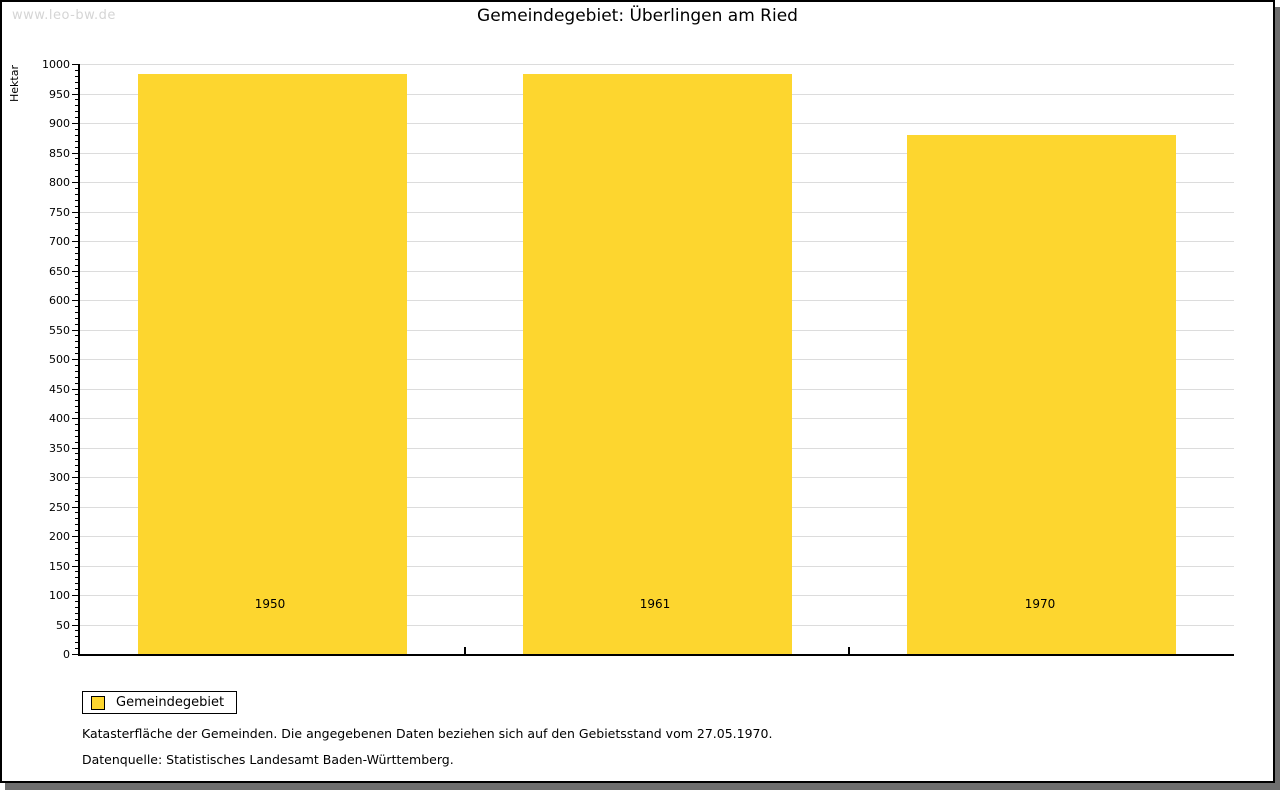 The image size is (1280, 791). Describe the element at coordinates (270, 604) in the screenshot. I see `x-axis-label-1950: 1950` at that location.